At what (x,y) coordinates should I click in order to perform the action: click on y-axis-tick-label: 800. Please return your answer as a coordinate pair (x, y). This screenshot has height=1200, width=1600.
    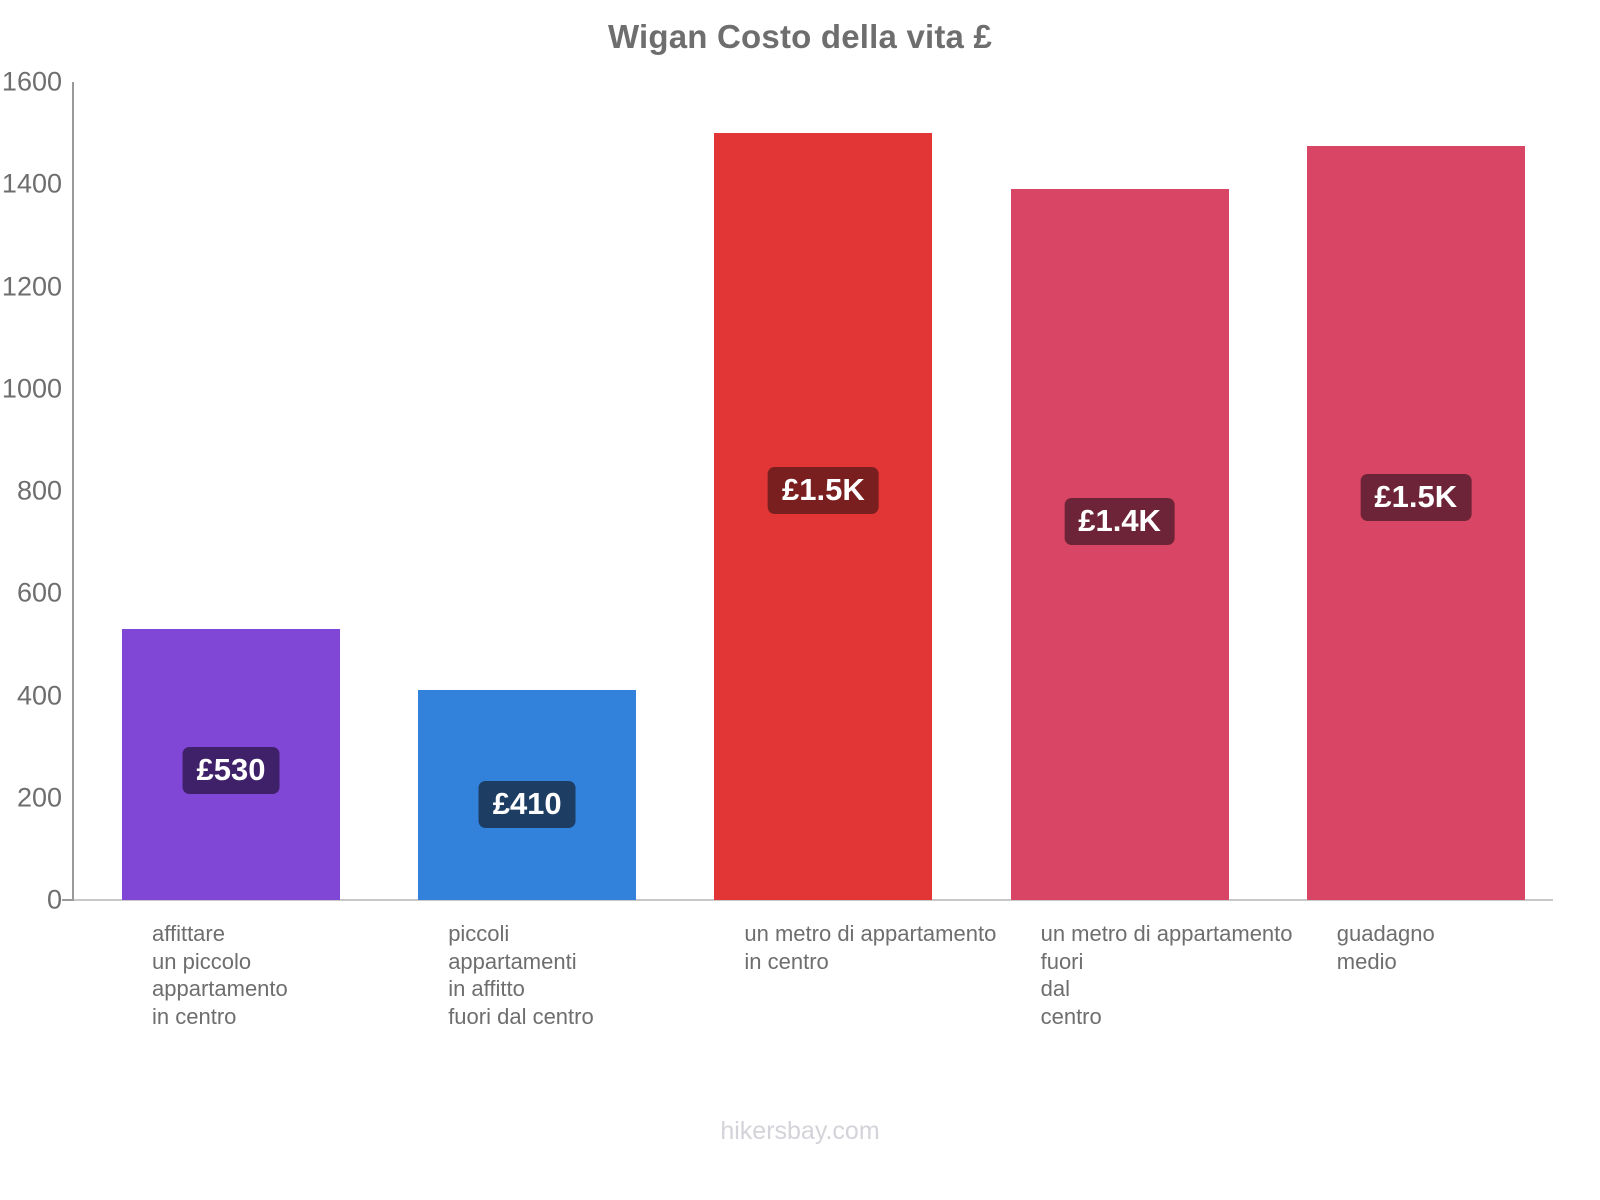
    Looking at the image, I should click on (39, 490).